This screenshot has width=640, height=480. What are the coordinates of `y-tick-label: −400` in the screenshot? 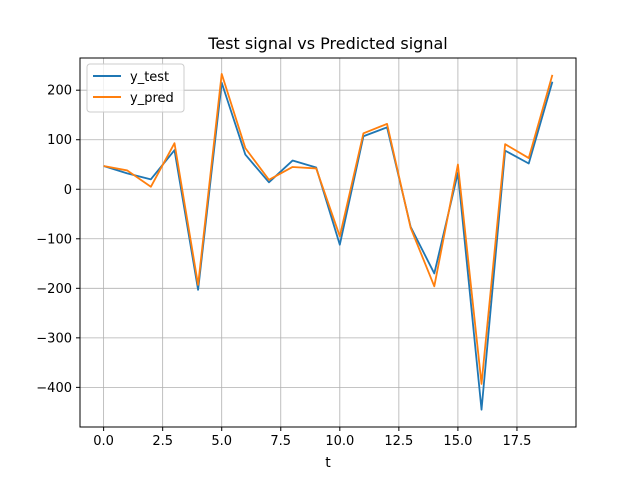 It's located at (54, 388).